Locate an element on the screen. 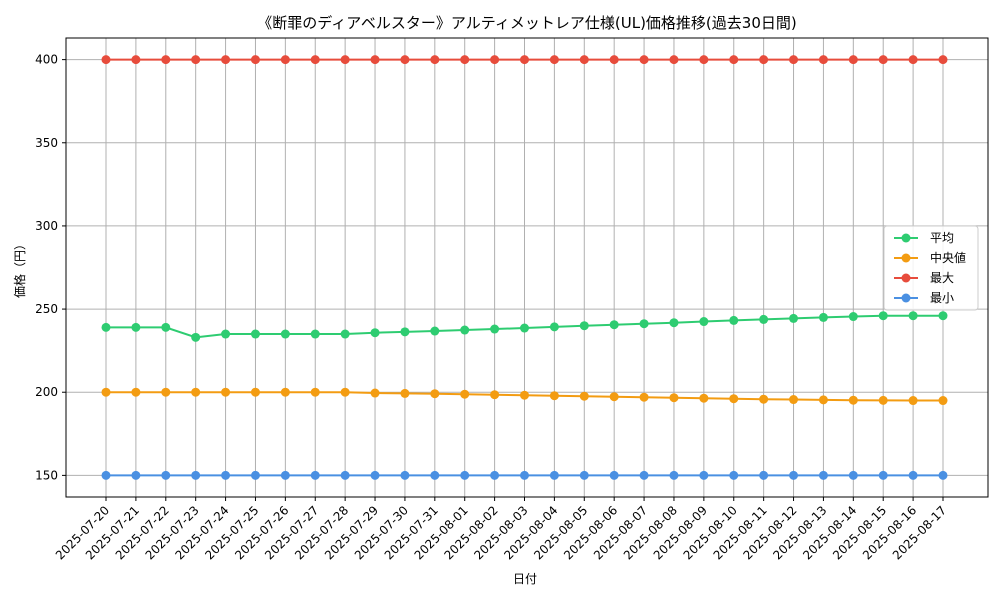 Image resolution: width=1000 pixels, height=600 pixels. legend-box is located at coordinates (931, 268).